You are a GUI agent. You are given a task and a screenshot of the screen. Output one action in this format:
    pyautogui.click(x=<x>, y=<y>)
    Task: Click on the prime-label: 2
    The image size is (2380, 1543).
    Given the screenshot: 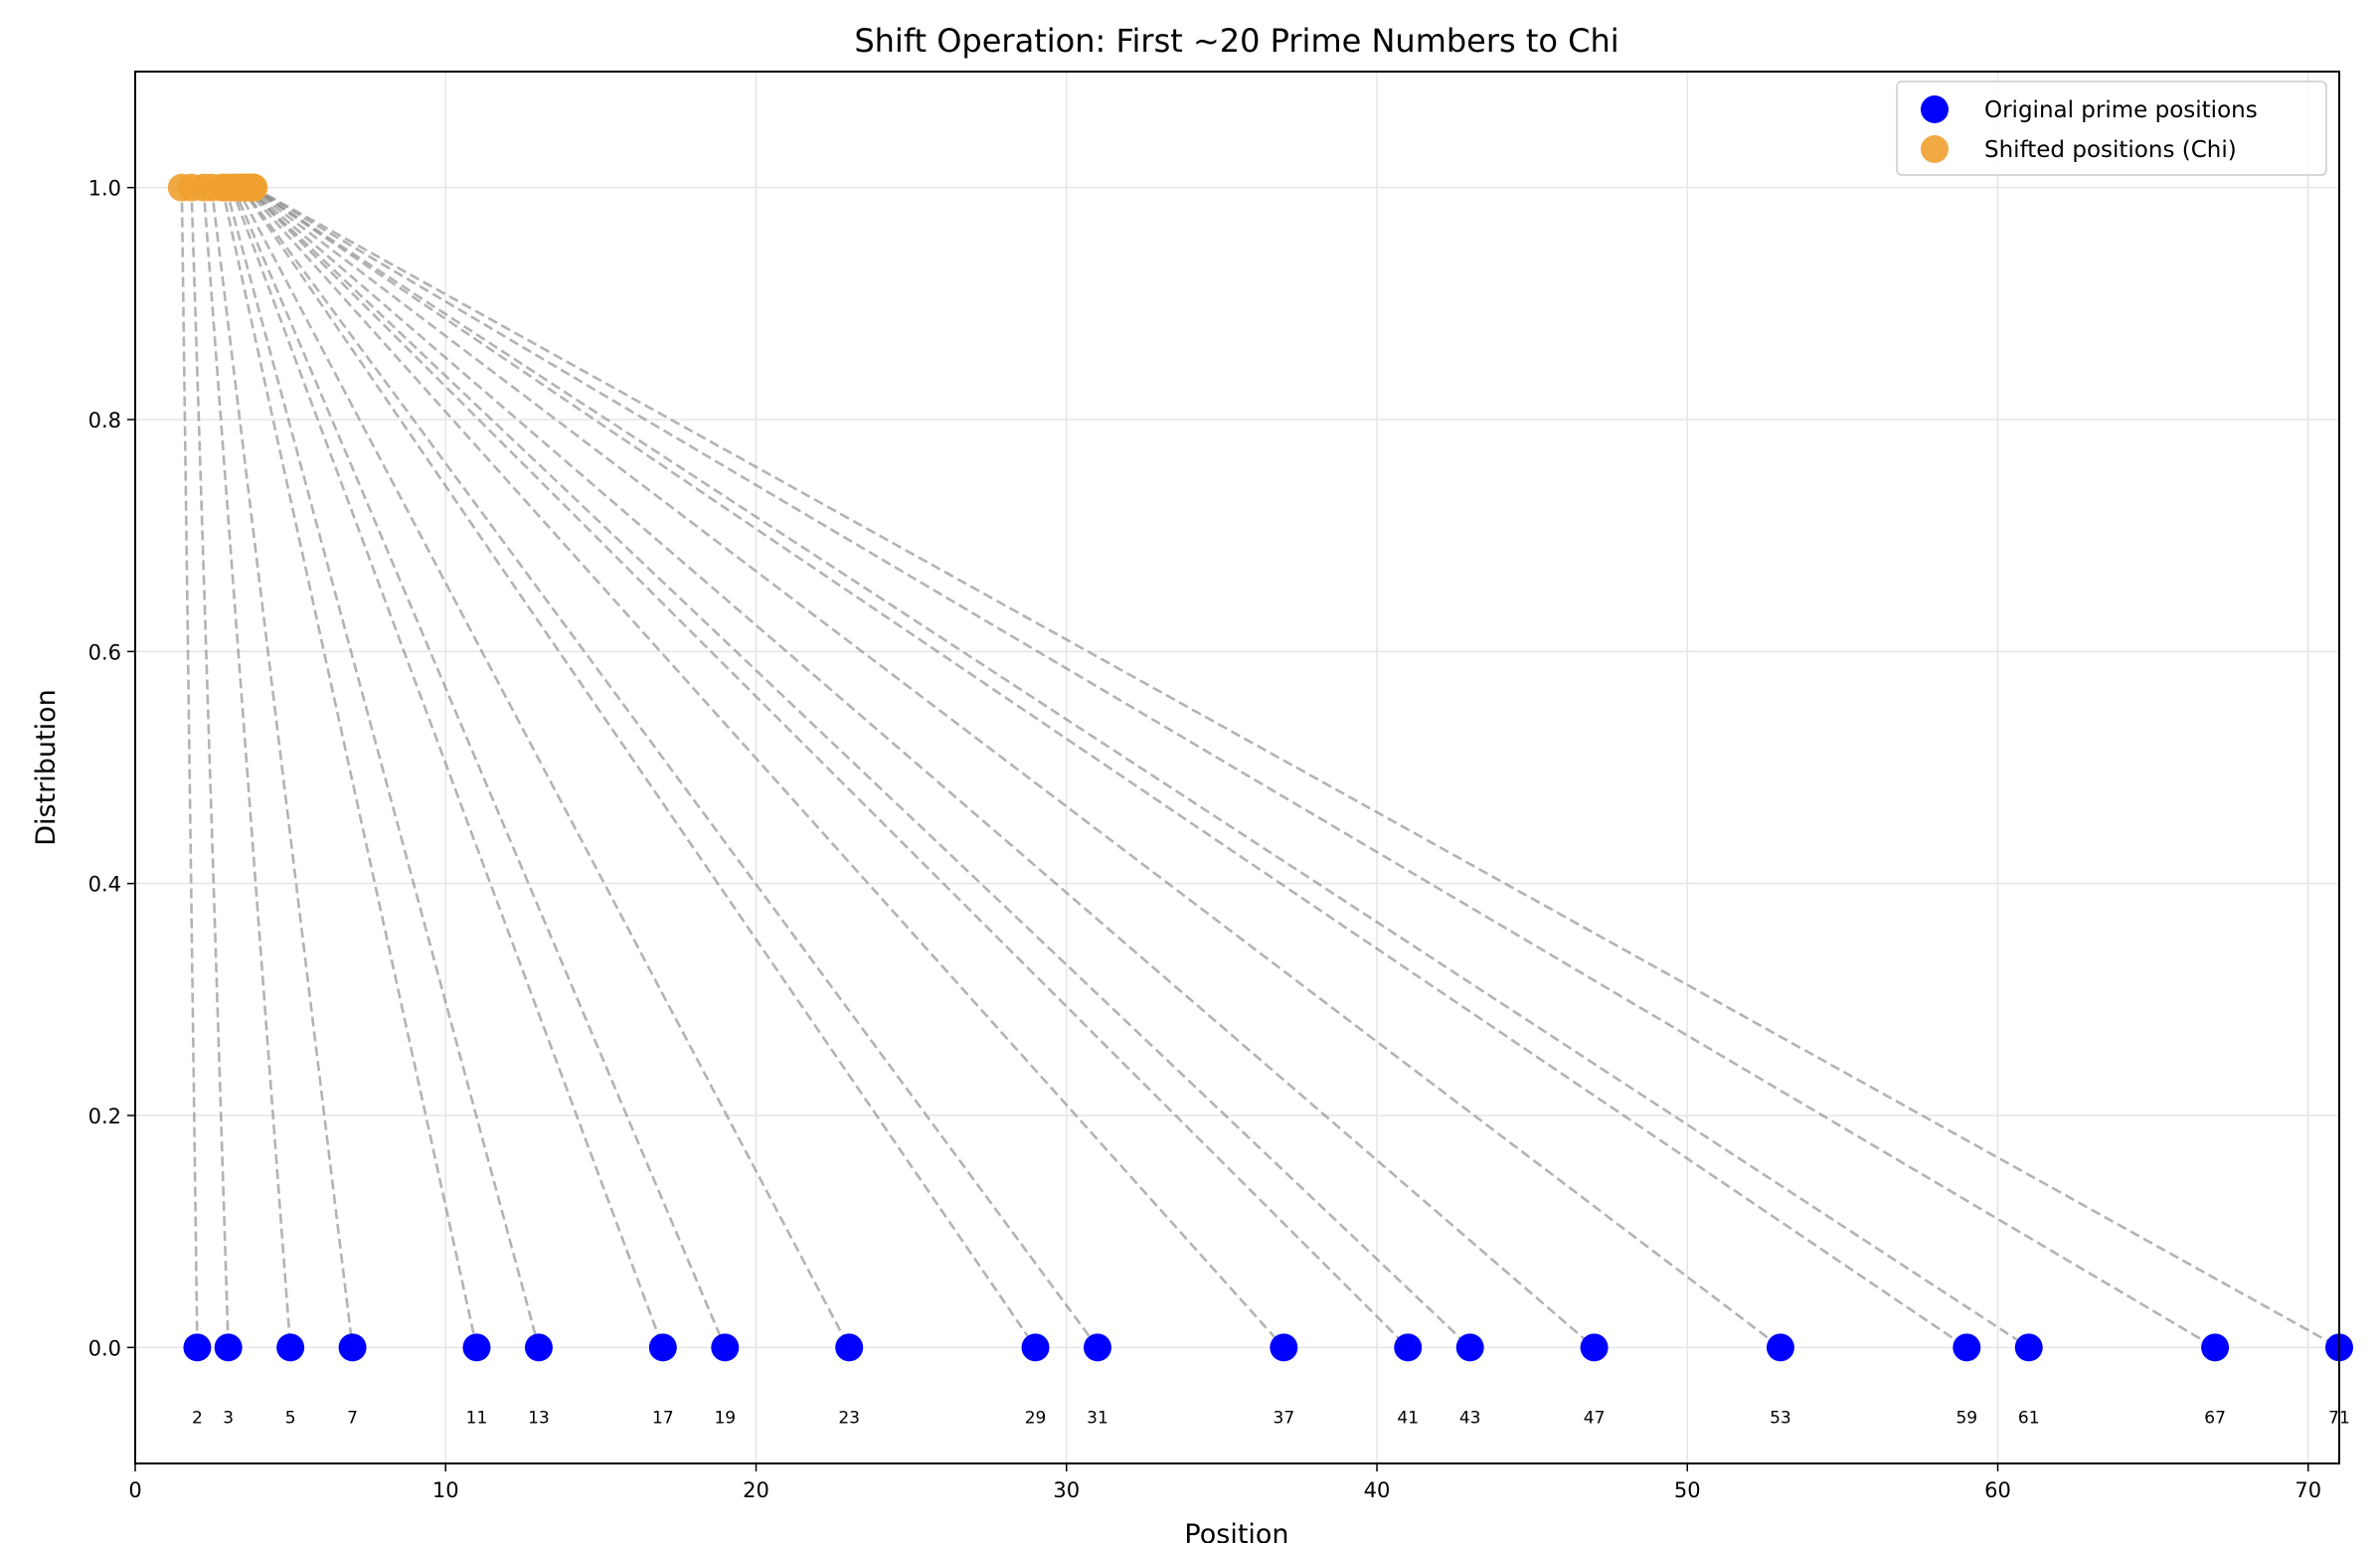 What is the action you would take?
    pyautogui.click(x=197, y=1418)
    